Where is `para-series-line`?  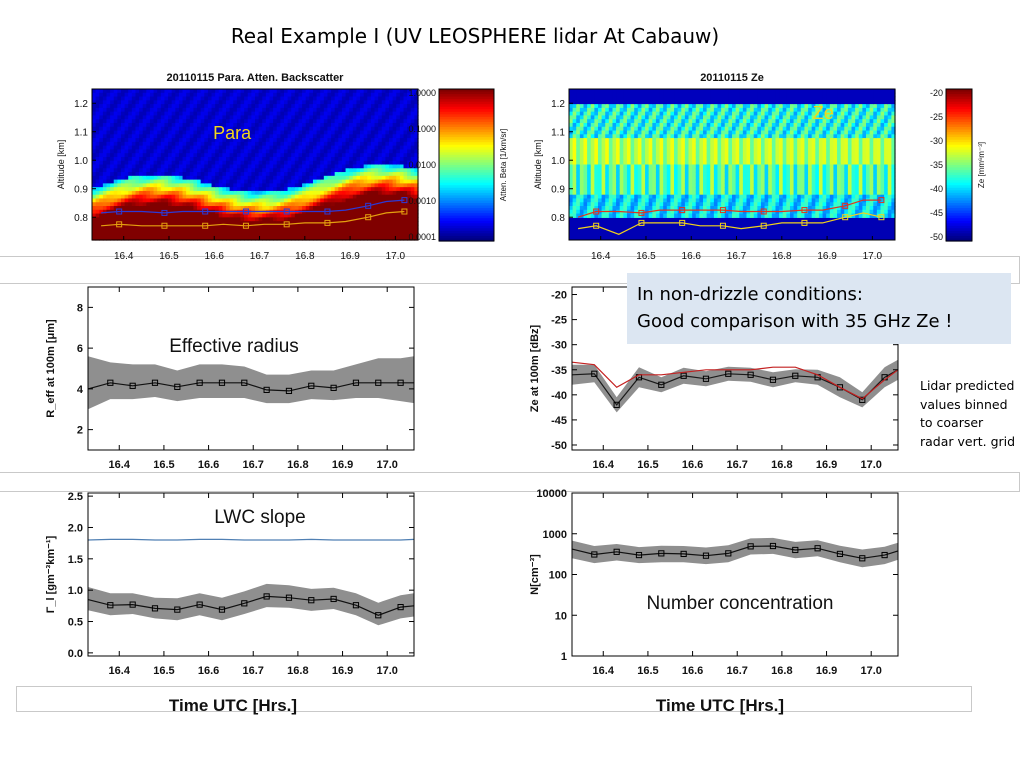 para-series-line is located at coordinates (253, 218).